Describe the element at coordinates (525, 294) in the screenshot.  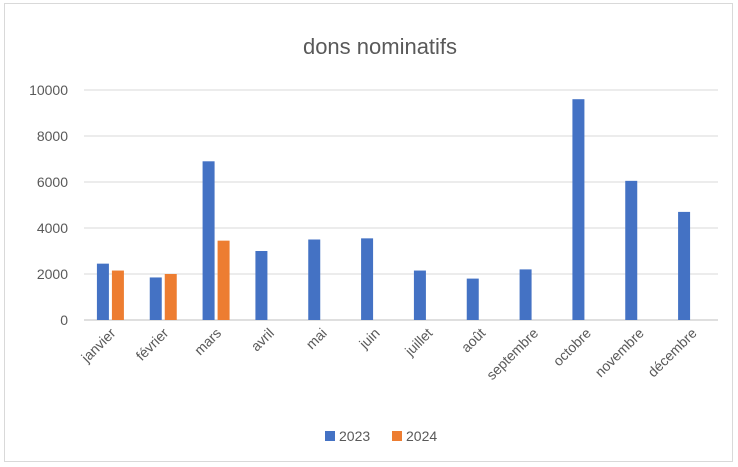
I see `bar-2023-septembre` at that location.